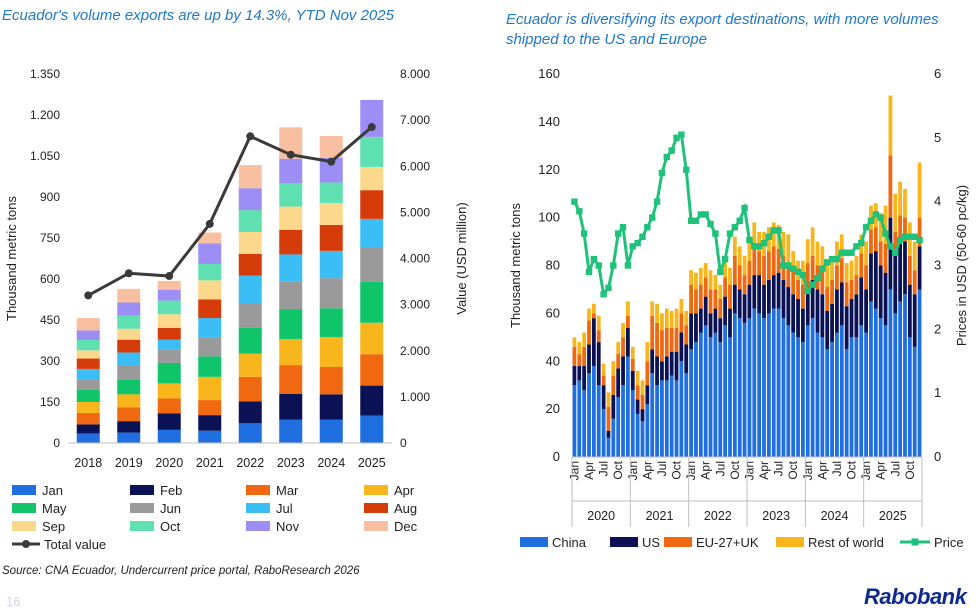 The width and height of the screenshot is (979, 614). Describe the element at coordinates (24, 526) in the screenshot. I see `legend-swatch-sep` at that location.